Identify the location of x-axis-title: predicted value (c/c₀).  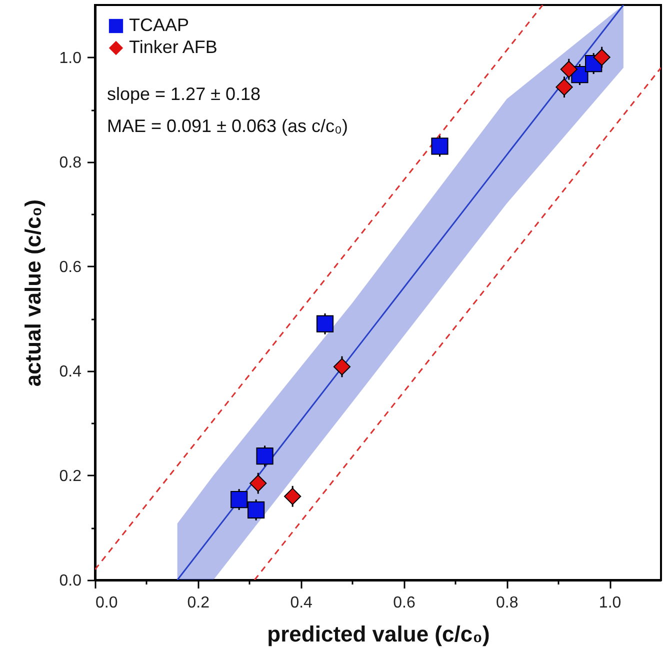
(378, 634).